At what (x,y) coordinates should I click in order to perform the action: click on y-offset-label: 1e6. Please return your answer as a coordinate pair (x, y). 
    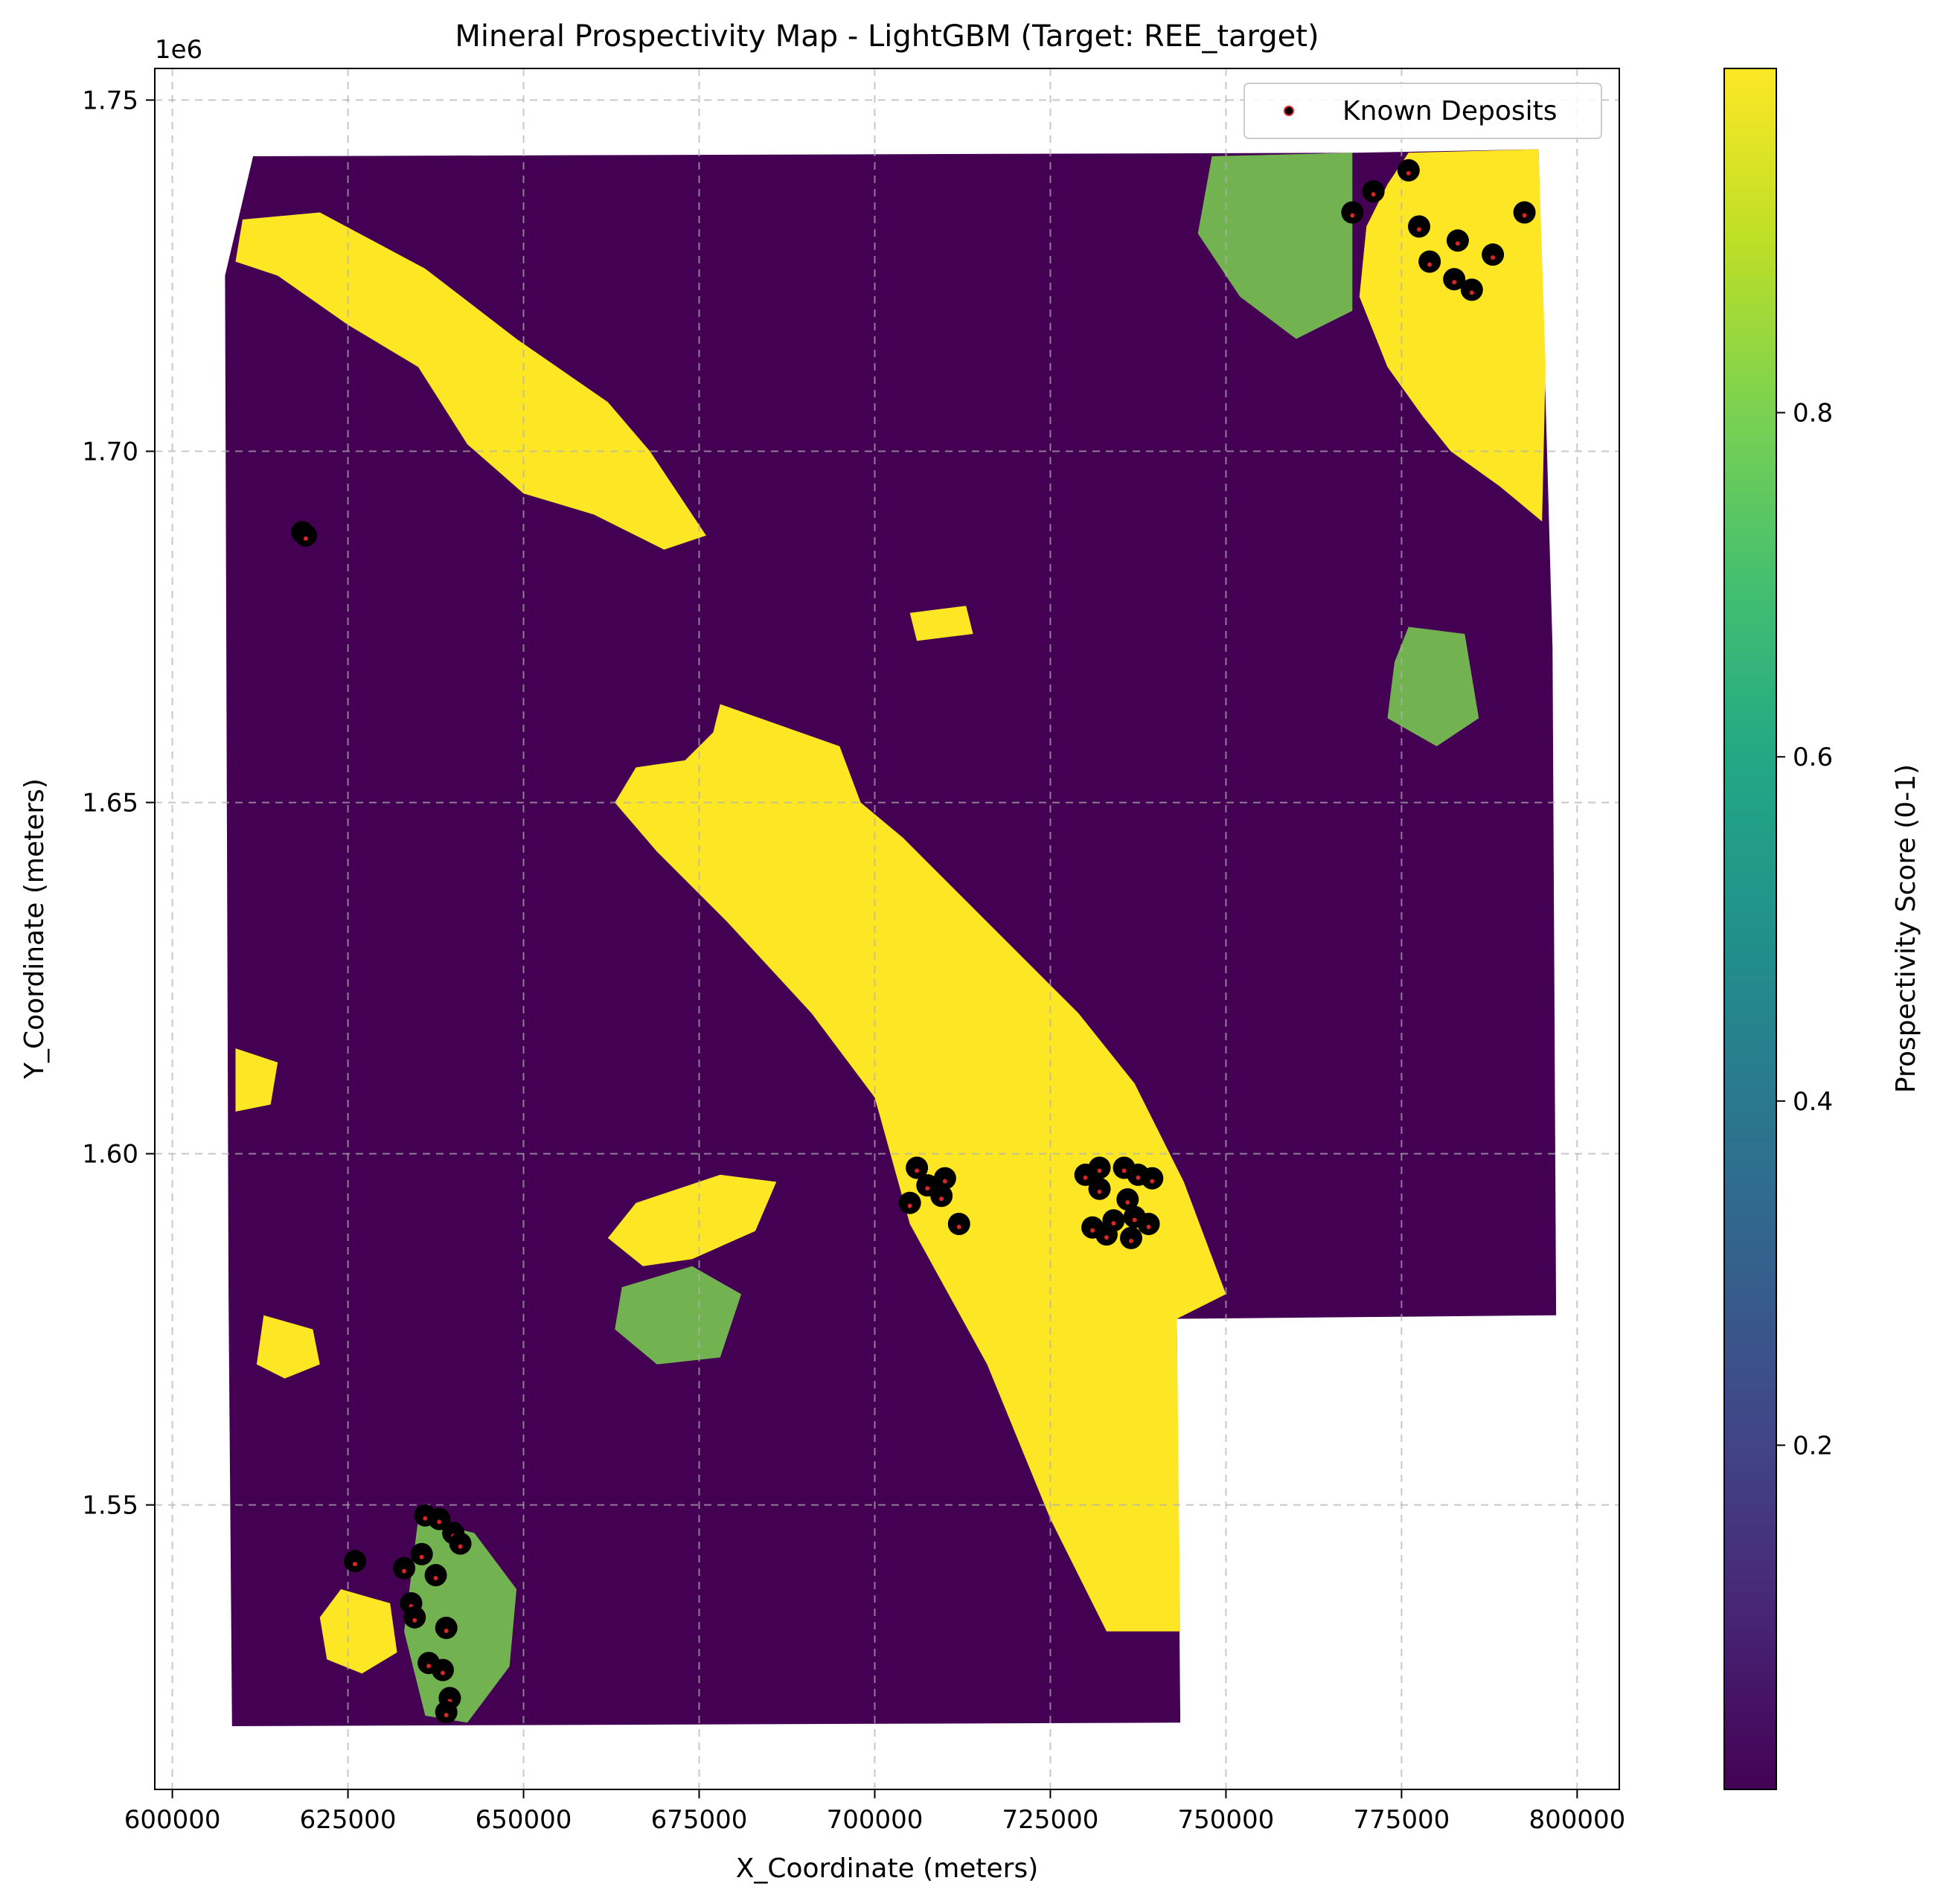
    Looking at the image, I should click on (178, 50).